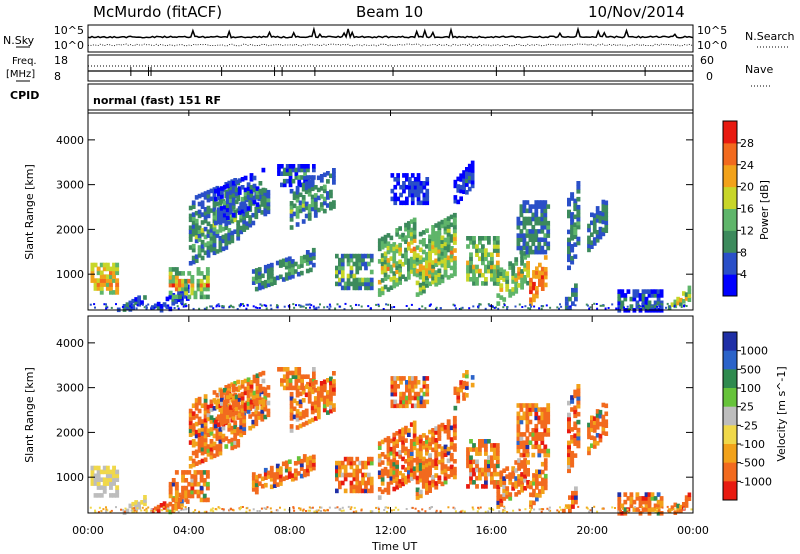 This screenshot has width=800, height=554. What do you see at coordinates (752, 463) in the screenshot?
I see `velocity-colorbar-tick-label: -500` at bounding box center [752, 463].